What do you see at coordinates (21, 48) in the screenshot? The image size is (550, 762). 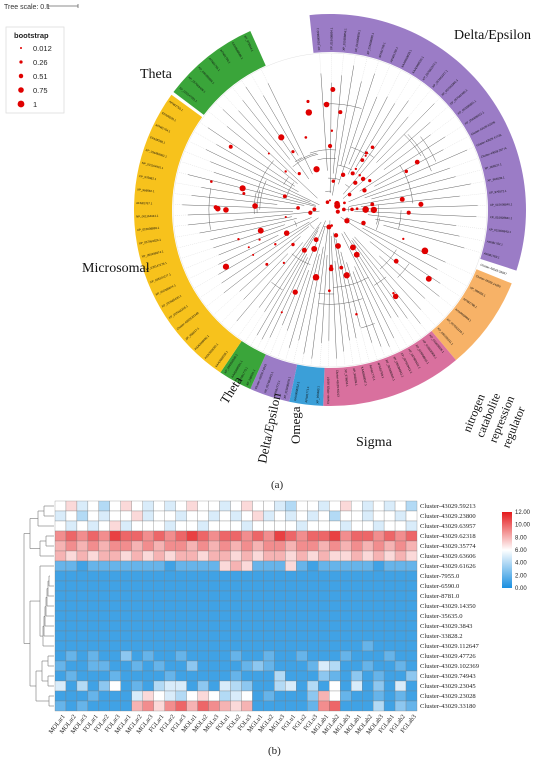 I see `bootstrap-legend-dot` at bounding box center [21, 48].